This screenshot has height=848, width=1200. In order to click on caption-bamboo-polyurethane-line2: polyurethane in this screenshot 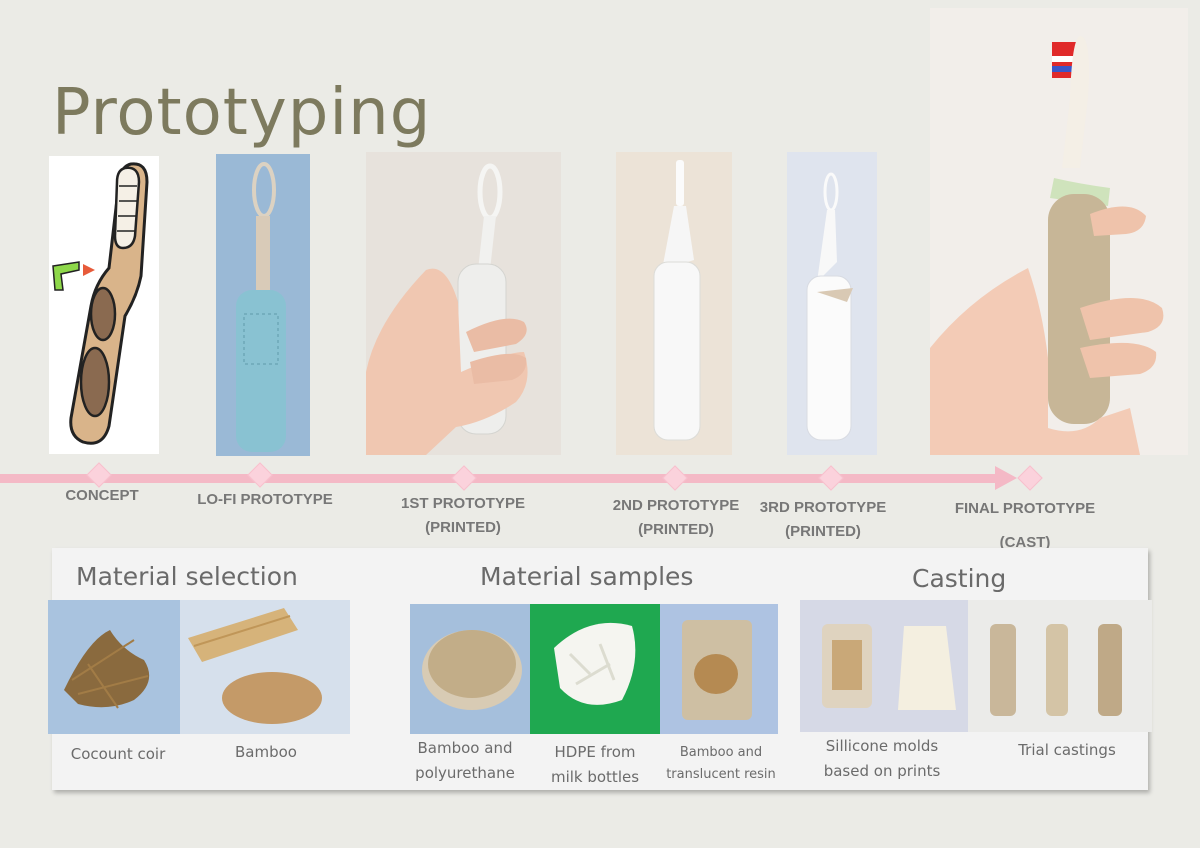, I will do `click(465, 773)`.